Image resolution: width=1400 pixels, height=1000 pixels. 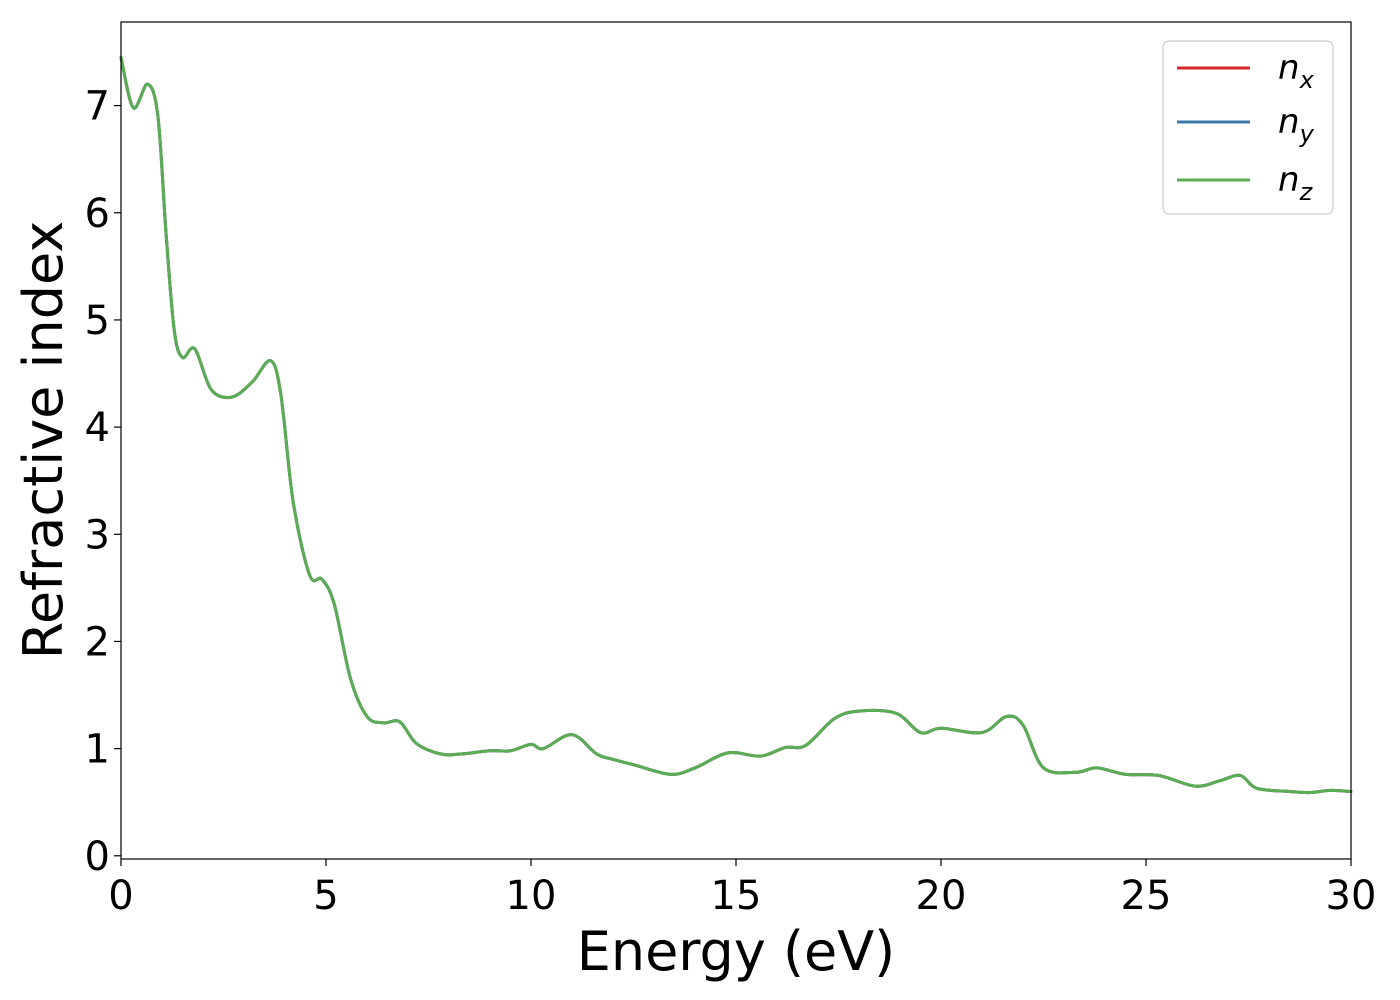 What do you see at coordinates (1307, 134) in the screenshot?
I see `legend-label-subscript: y` at bounding box center [1307, 134].